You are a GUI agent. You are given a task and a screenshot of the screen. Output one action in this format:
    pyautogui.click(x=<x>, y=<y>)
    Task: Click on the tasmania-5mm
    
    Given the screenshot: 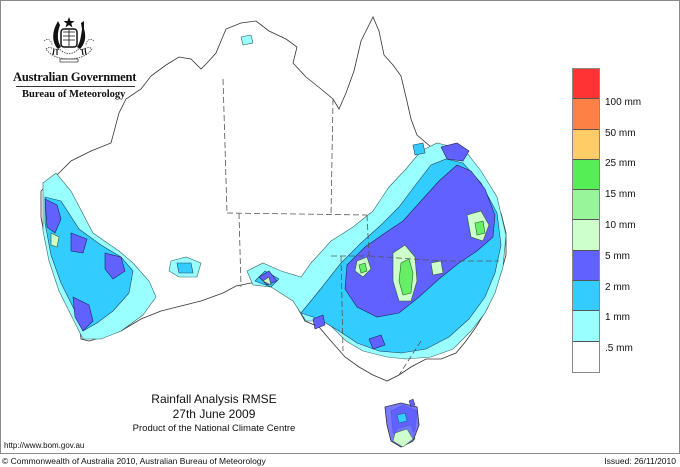 What is the action you would take?
    pyautogui.click(x=403, y=438)
    